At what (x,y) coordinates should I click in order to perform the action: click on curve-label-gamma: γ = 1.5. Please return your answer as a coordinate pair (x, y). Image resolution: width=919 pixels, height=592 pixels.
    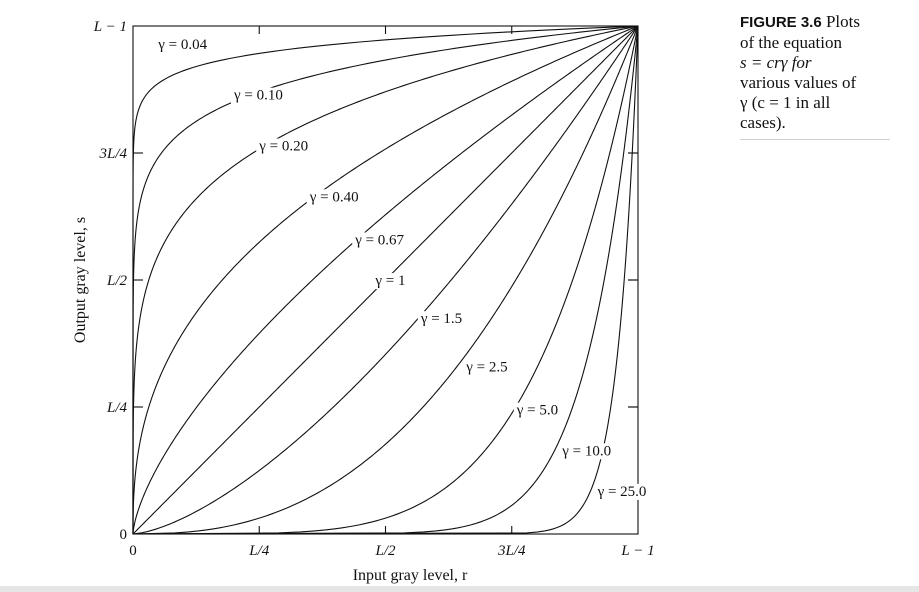
    Looking at the image, I should click on (441, 319).